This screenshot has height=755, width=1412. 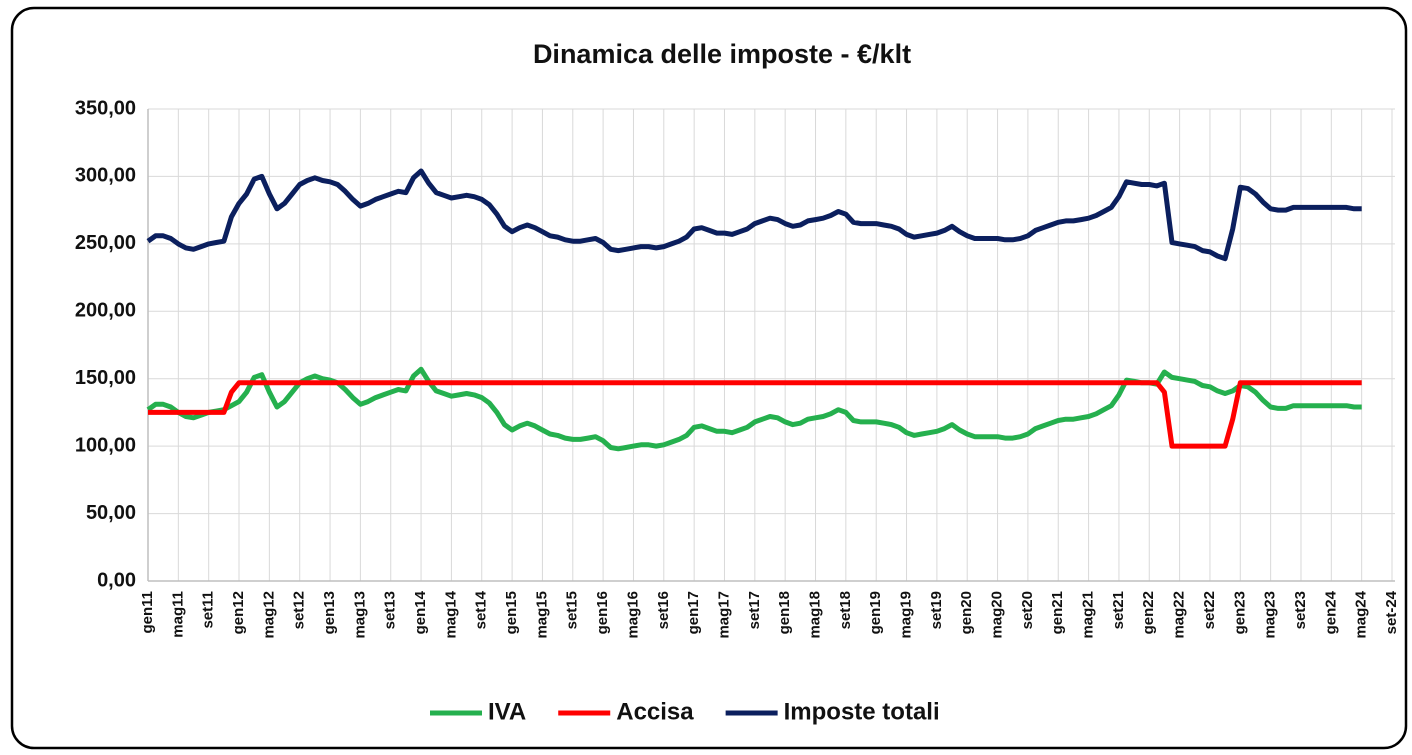 What do you see at coordinates (299, 610) in the screenshot?
I see `x-tick-label: set12` at bounding box center [299, 610].